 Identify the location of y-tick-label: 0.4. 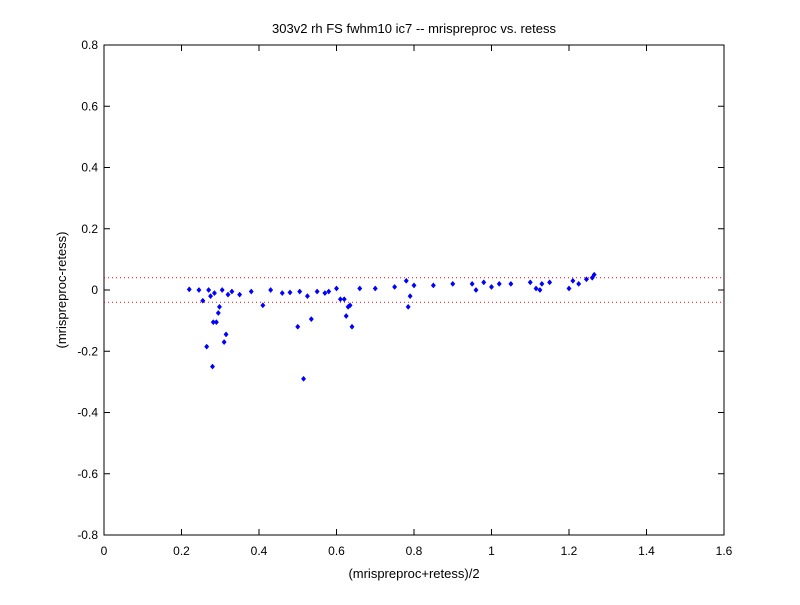
(89, 168).